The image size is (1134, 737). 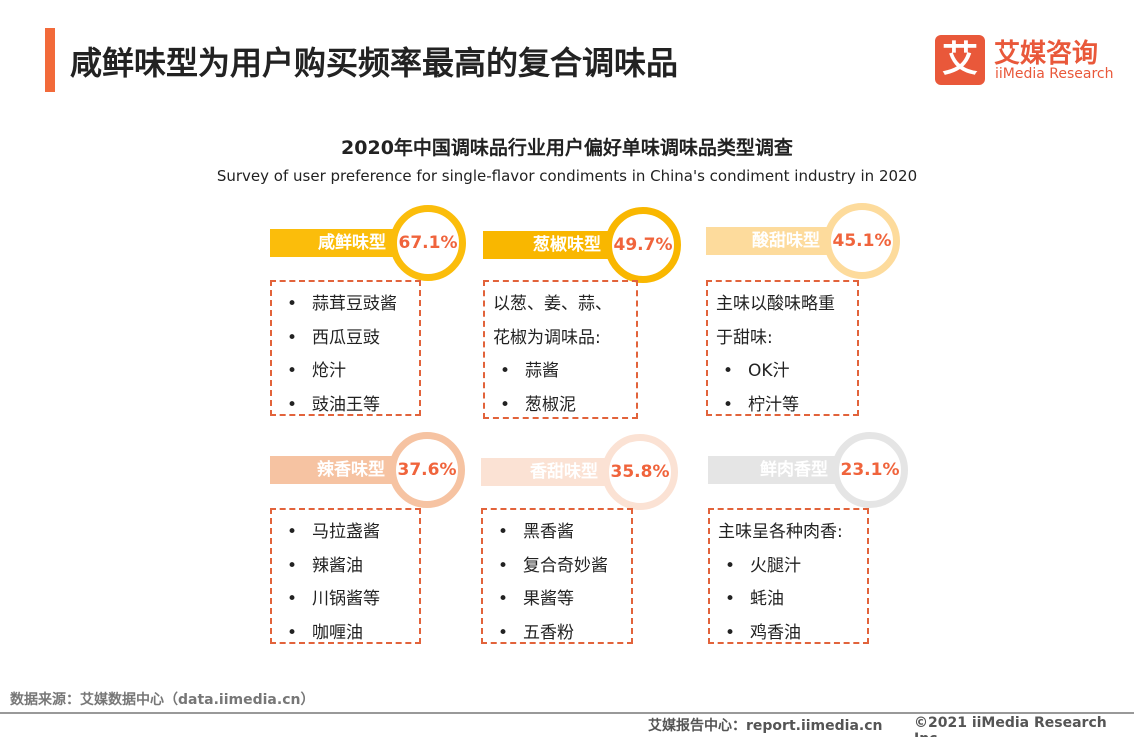 I want to click on detail-box: 主味以酸味略重 于甜味: • OK汁 • 柠汁等, so click(x=782, y=348).